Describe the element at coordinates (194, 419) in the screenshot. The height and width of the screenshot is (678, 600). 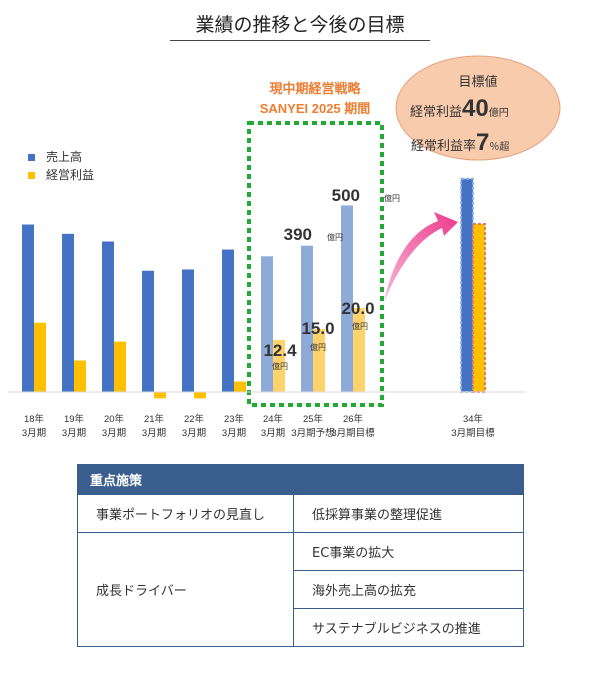
I see `x-tick-label: 22年` at that location.